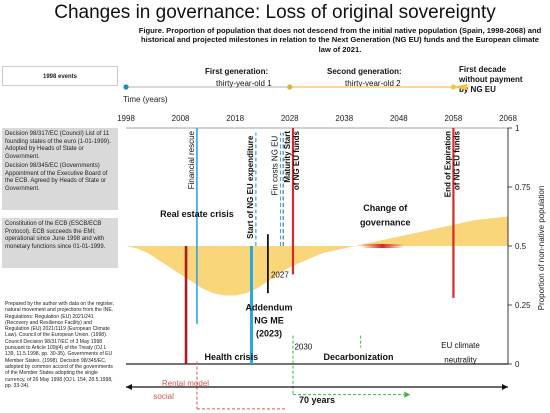 The image size is (550, 413). What do you see at coordinates (541, 248) in the screenshot?
I see `y-axis-label: Proportion of non-native population` at bounding box center [541, 248].